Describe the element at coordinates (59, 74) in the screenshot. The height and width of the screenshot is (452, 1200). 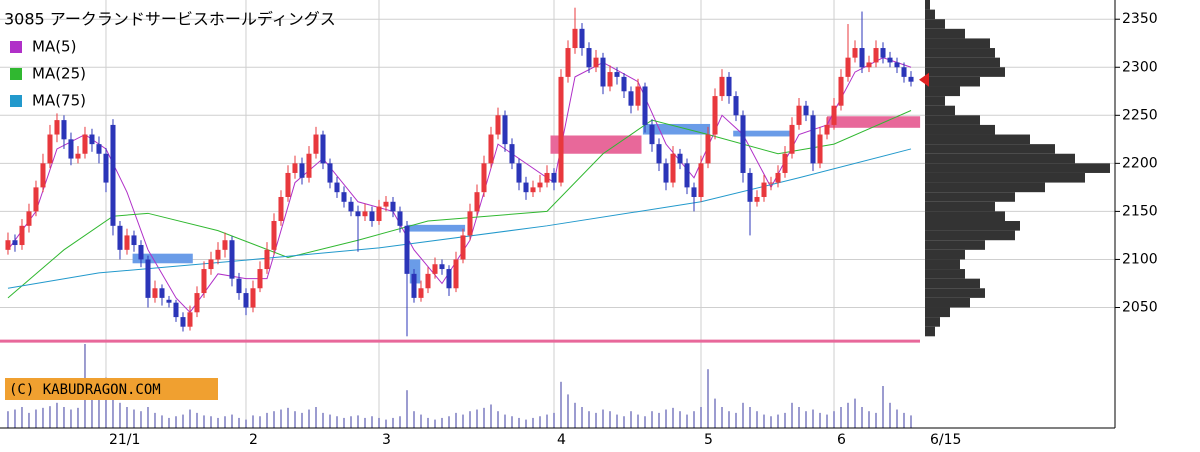
I see `legend-label: MA(25)` at that location.